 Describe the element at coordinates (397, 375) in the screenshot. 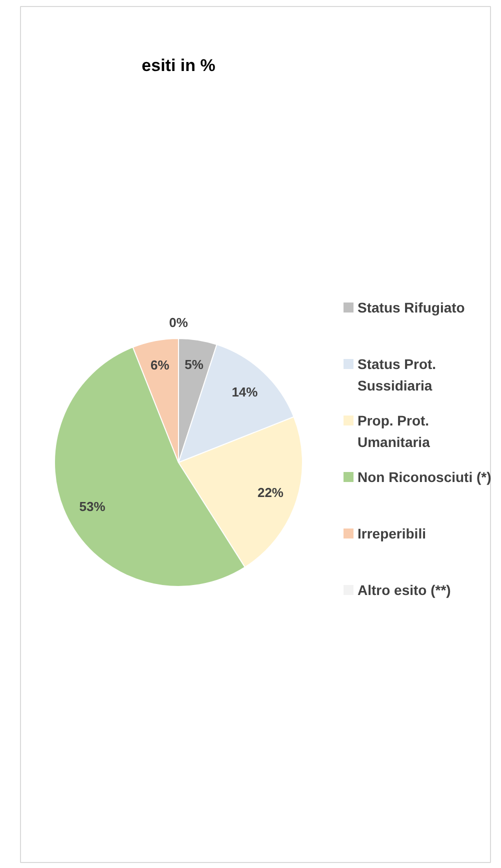

I see `legend-label: Status Prot. Sussidiaria` at that location.